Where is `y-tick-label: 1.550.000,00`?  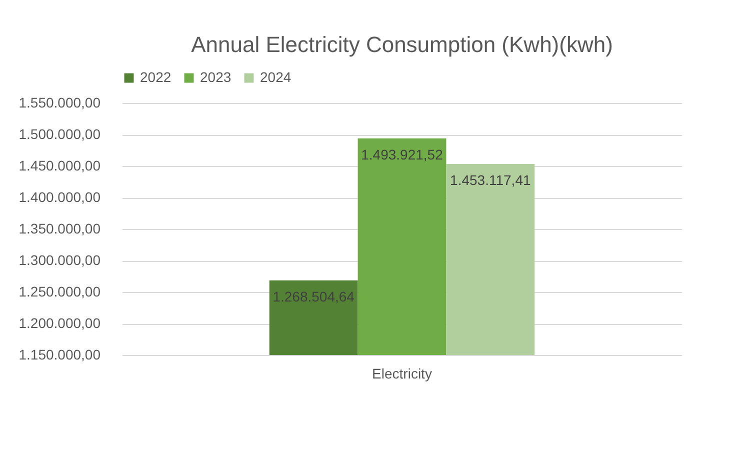 y-tick-label: 1.550.000,00 is located at coordinates (59, 102).